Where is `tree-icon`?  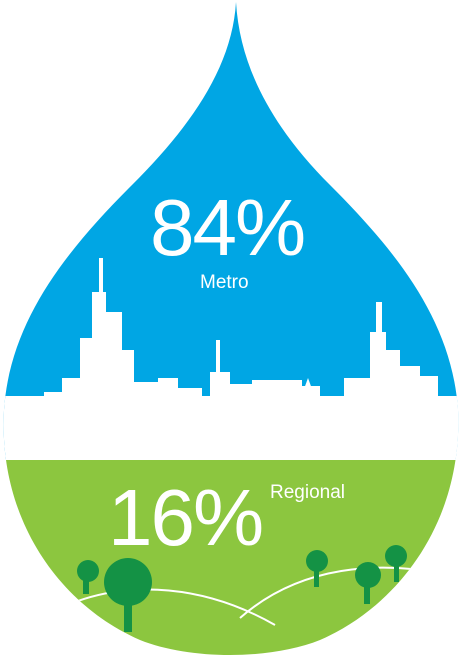 tree-icon is located at coordinates (242, 588).